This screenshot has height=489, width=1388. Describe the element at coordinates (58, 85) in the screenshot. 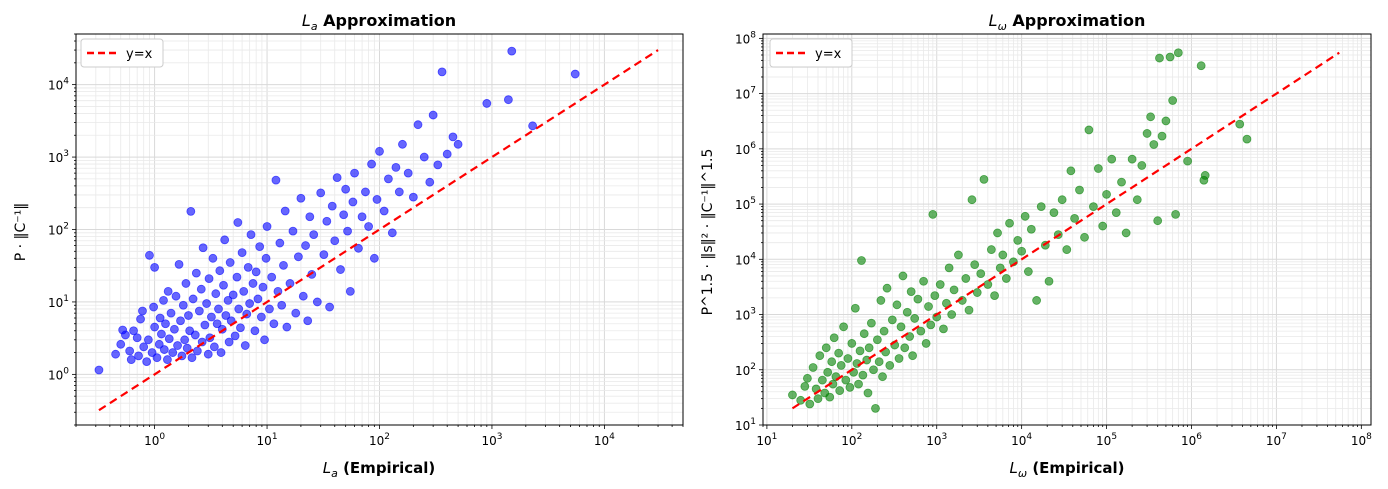

I see `left-y-tick-label: 104` at that location.